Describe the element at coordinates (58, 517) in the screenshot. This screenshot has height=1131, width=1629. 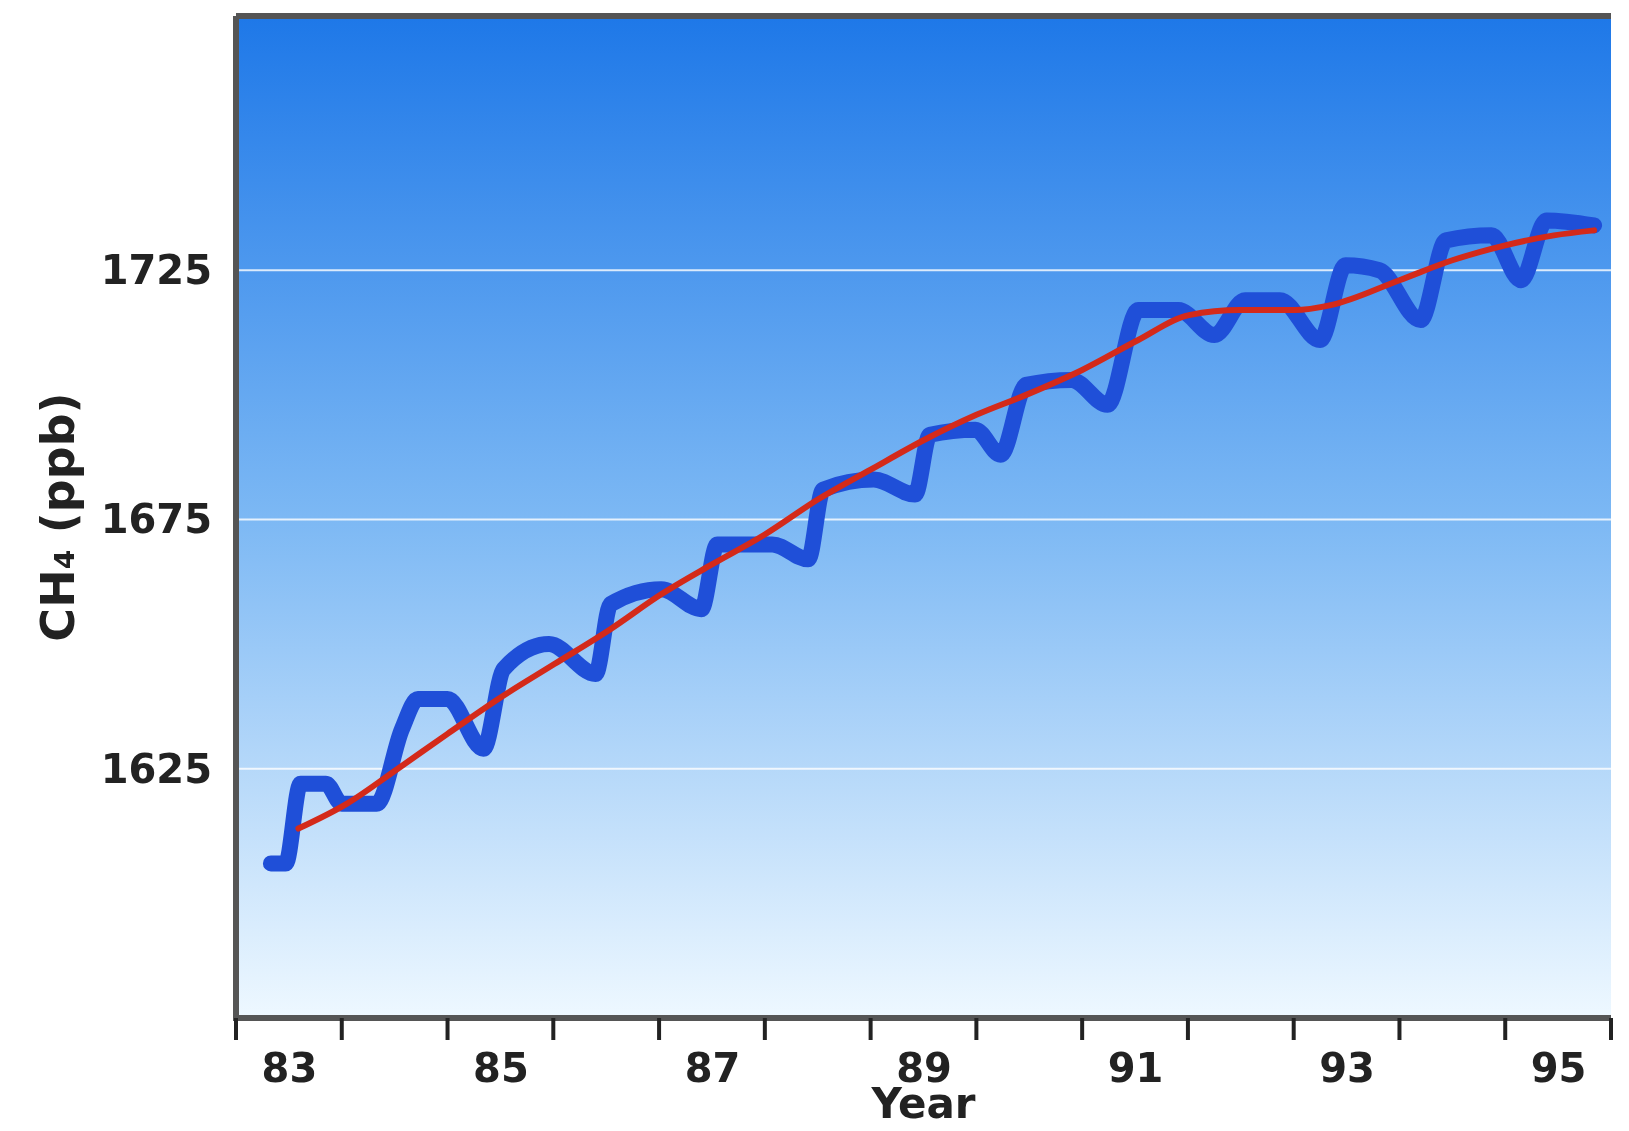
I see `y-axis-title: CH₄ (ppb)` at that location.